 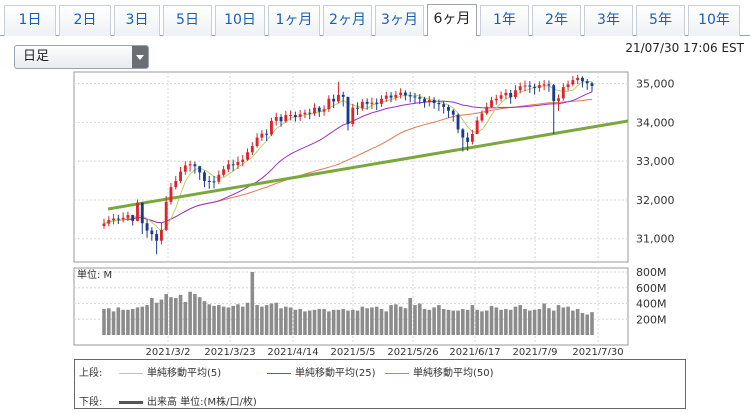 What do you see at coordinates (474, 351) in the screenshot?
I see `x-tick-label: 2021/6/17` at bounding box center [474, 351].